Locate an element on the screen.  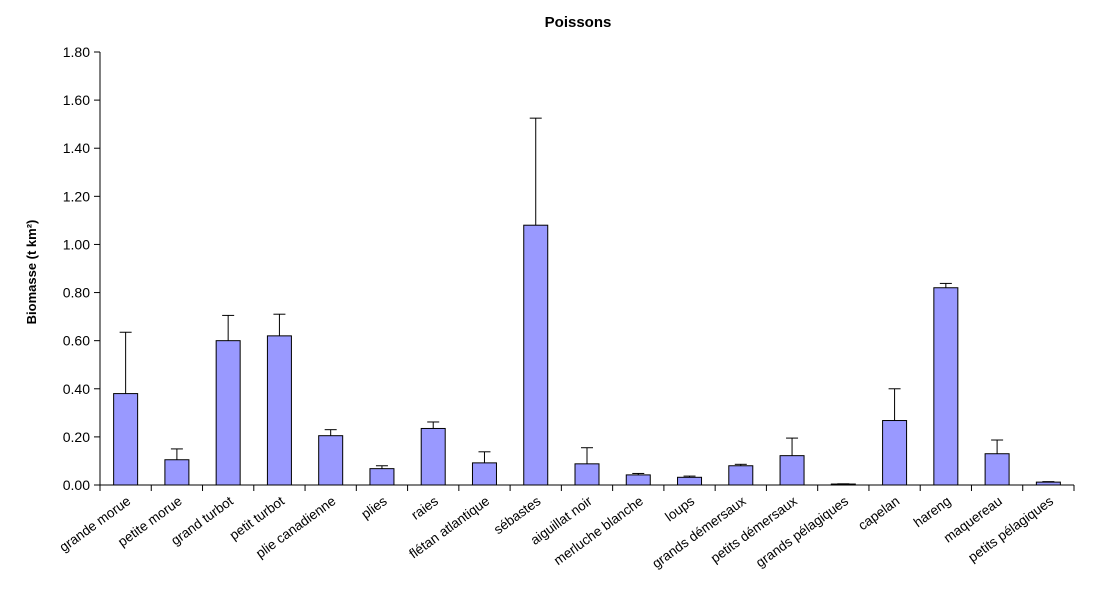
y-tick-label: 0.20 is located at coordinates (76, 437).